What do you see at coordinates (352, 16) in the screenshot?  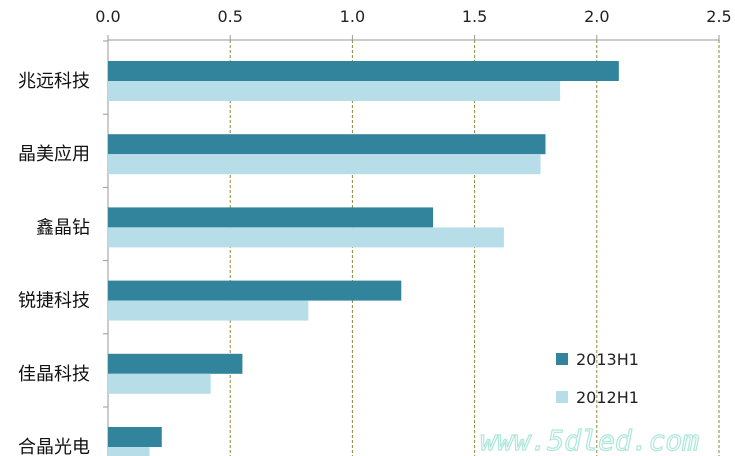 I see `x-tick-label: 1.0` at bounding box center [352, 16].